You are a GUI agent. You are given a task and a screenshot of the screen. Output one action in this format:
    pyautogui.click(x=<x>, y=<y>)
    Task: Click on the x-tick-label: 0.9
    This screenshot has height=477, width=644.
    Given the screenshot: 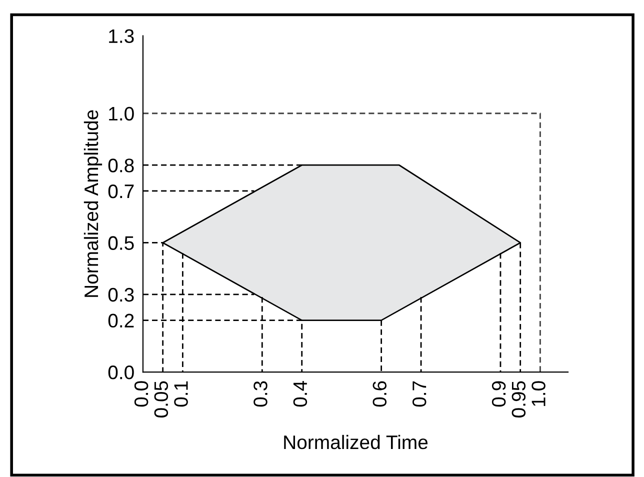 What is the action you would take?
    pyautogui.click(x=499, y=394)
    